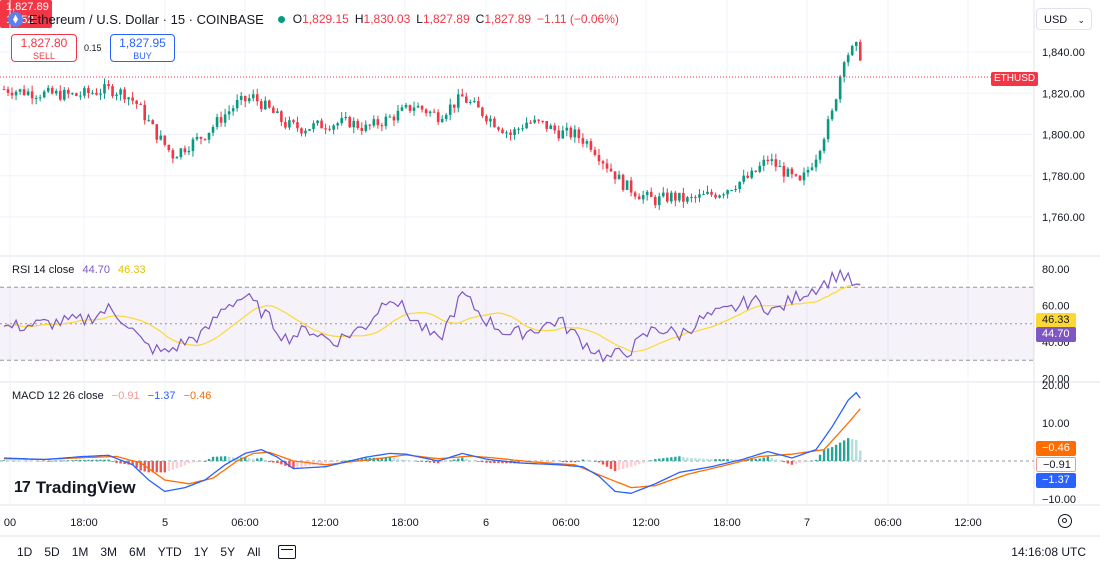  Describe the element at coordinates (142, 48) in the screenshot. I see `buy-button: 1,827.95 BUY` at that location.